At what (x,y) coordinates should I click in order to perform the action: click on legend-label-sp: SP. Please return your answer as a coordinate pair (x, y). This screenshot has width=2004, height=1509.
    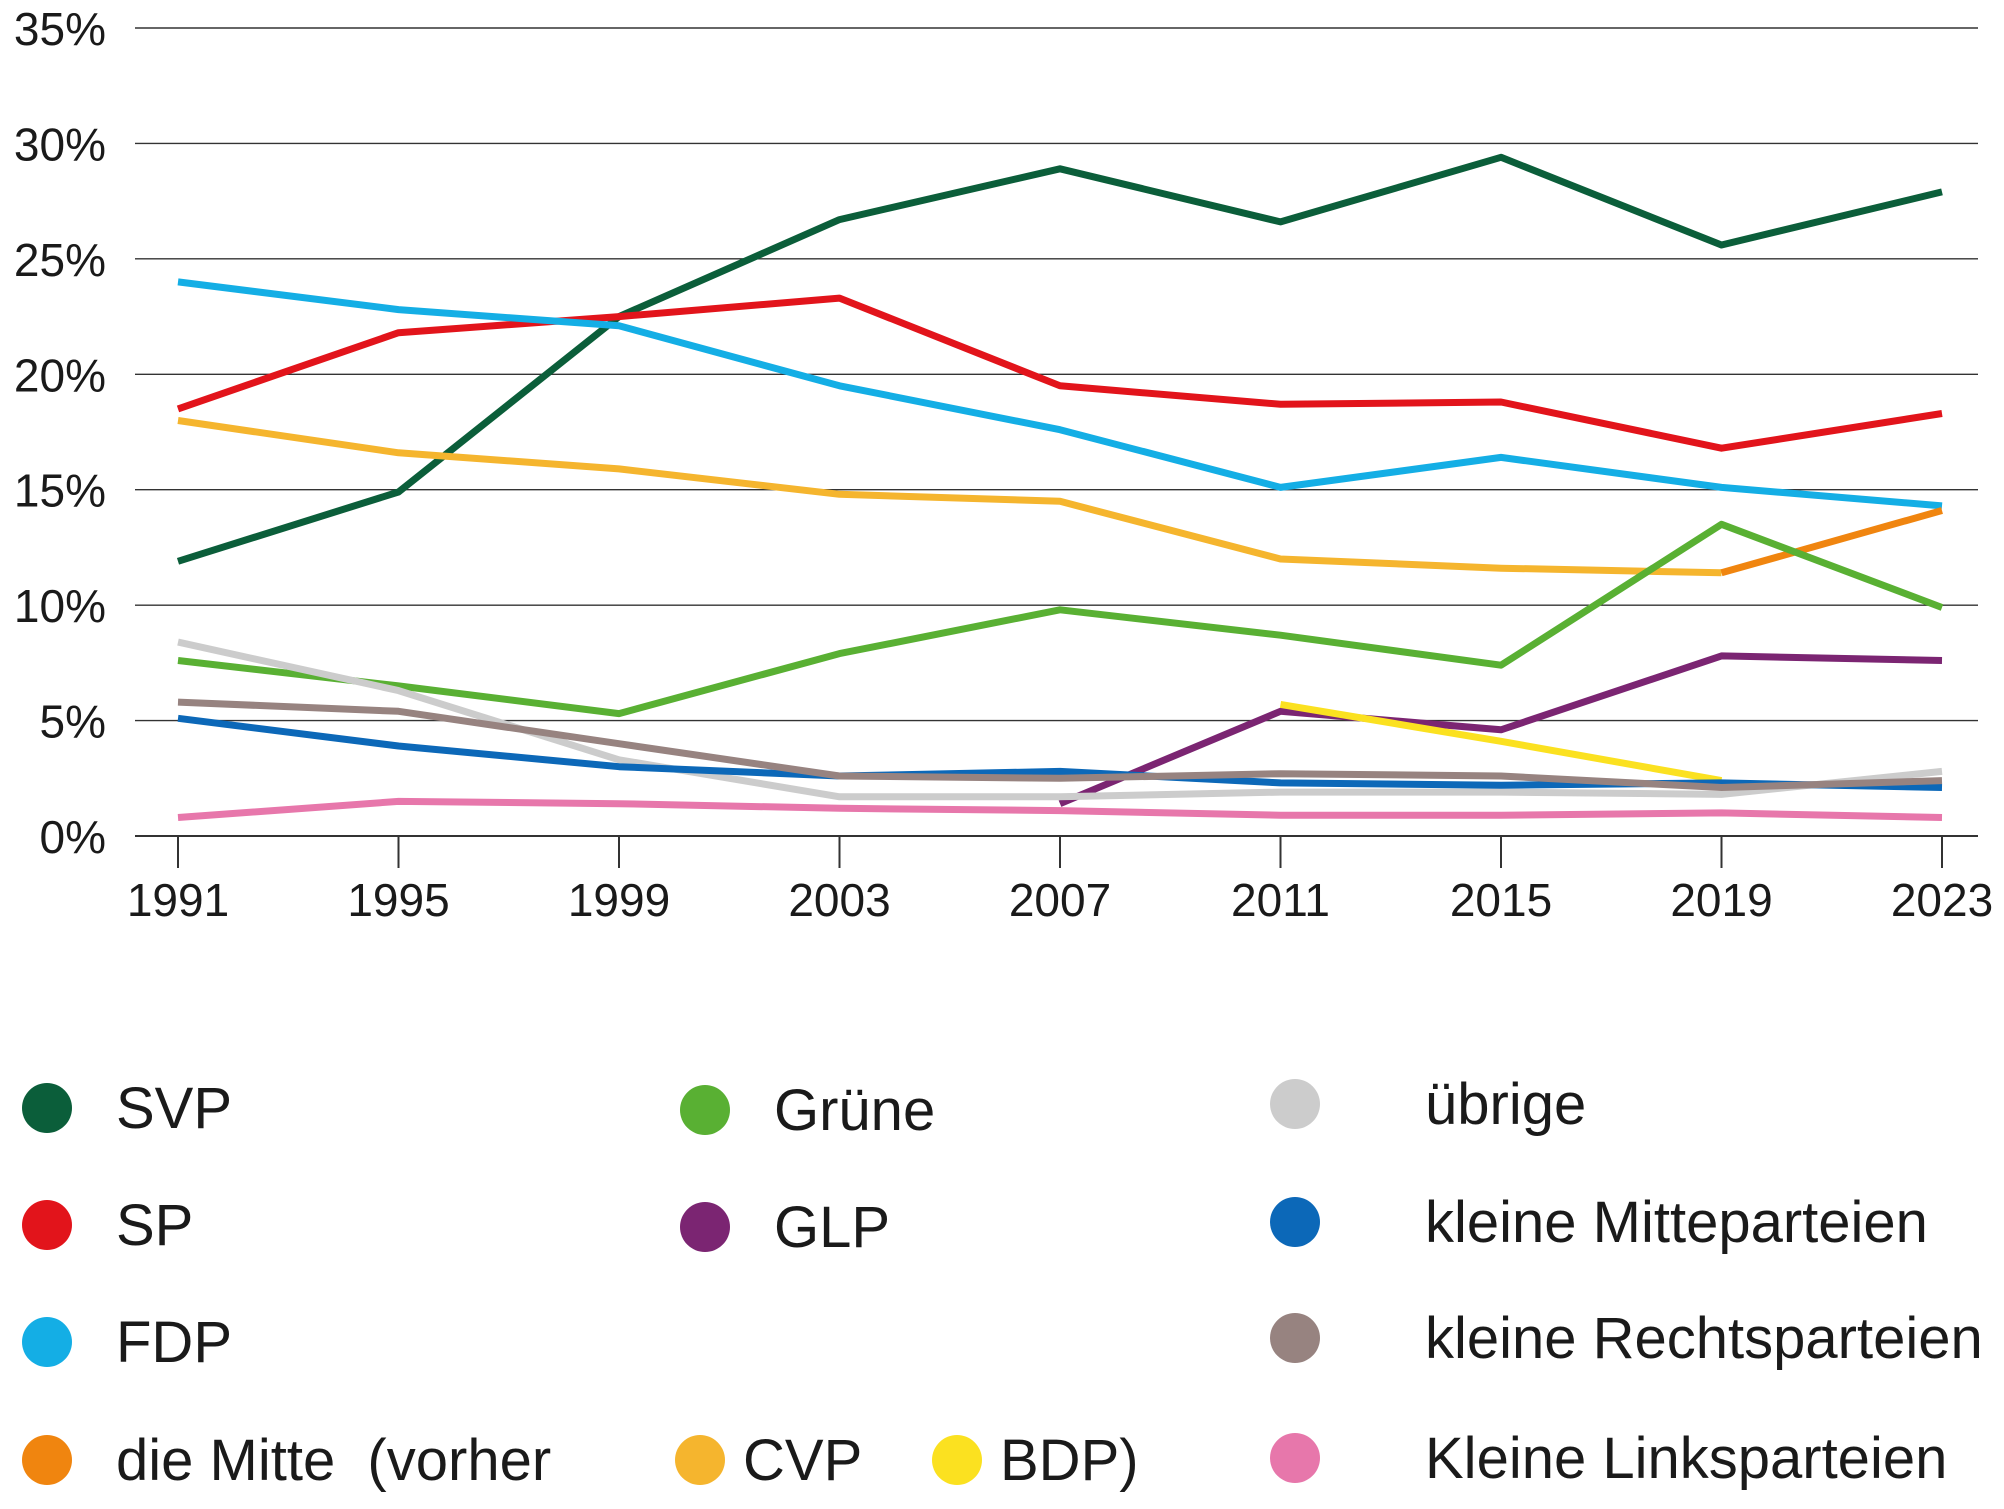
    Looking at the image, I should click on (155, 1225).